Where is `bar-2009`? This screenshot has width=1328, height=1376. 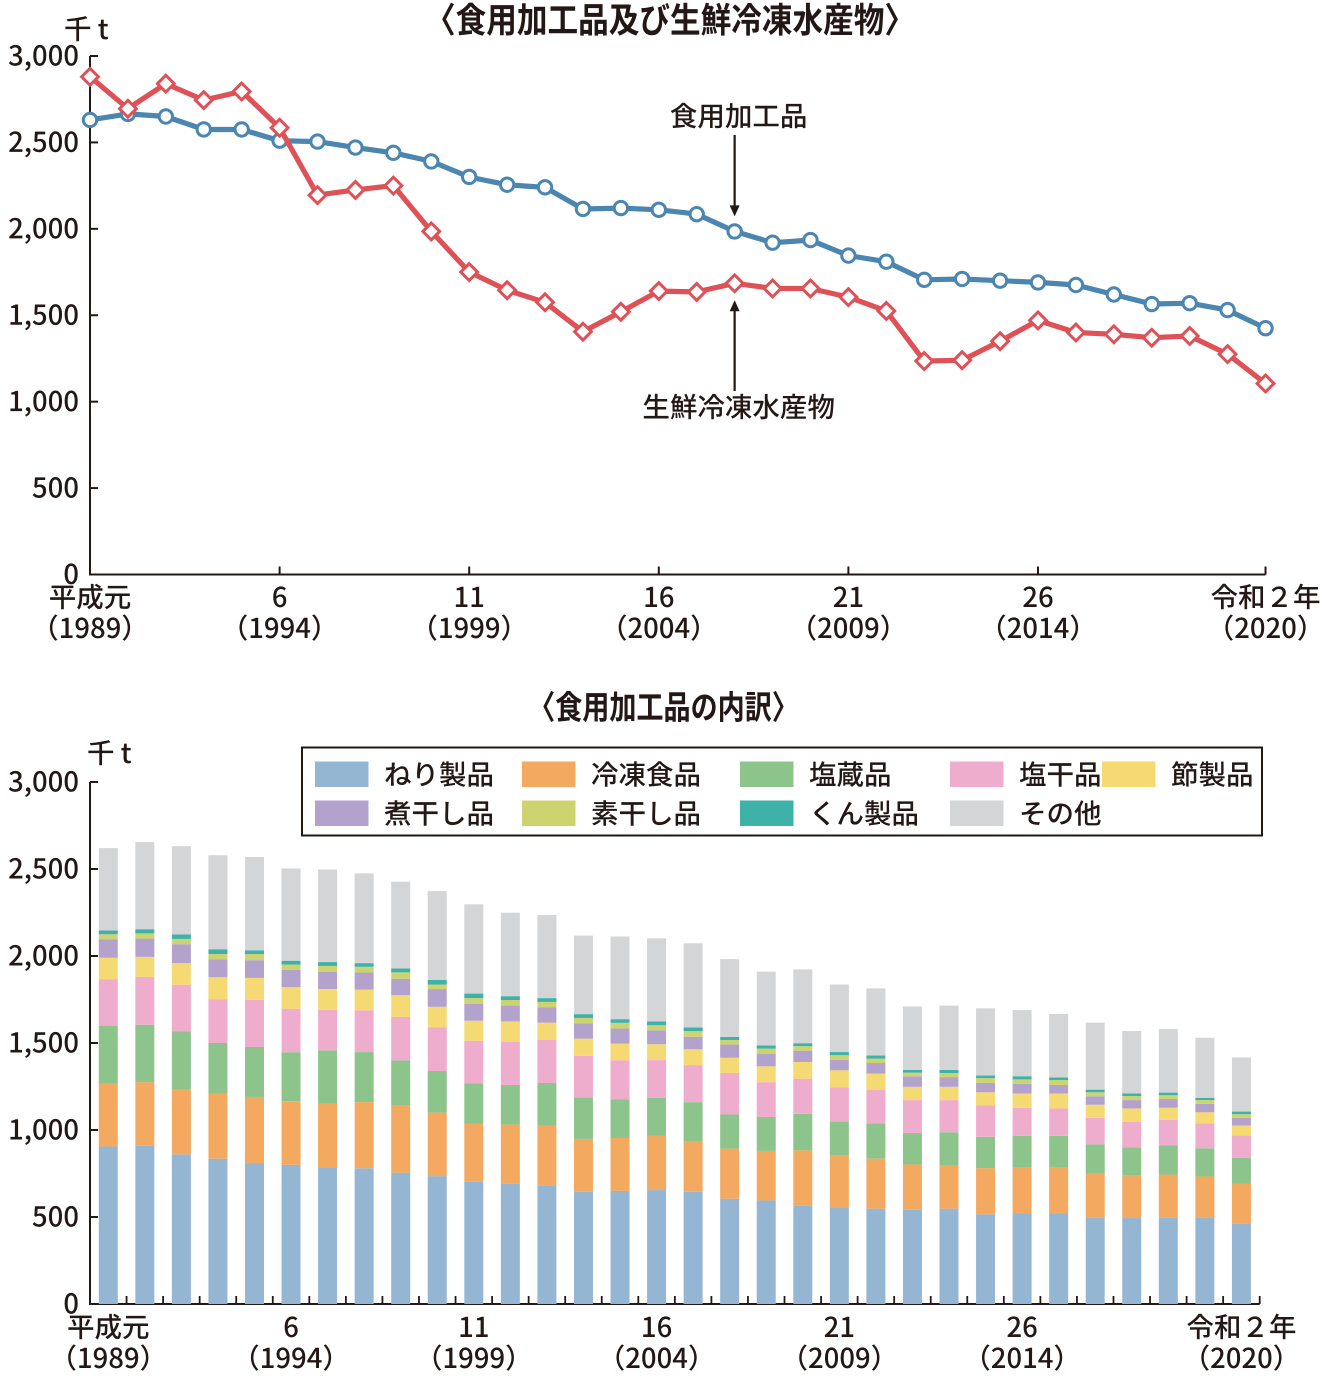 bar-2009 is located at coordinates (839, 1144).